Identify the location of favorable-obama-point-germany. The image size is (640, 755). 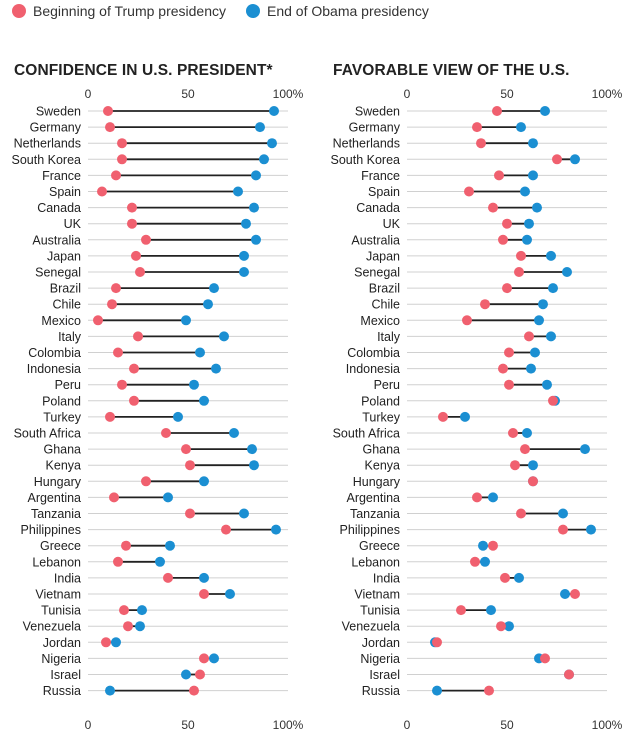
(521, 127).